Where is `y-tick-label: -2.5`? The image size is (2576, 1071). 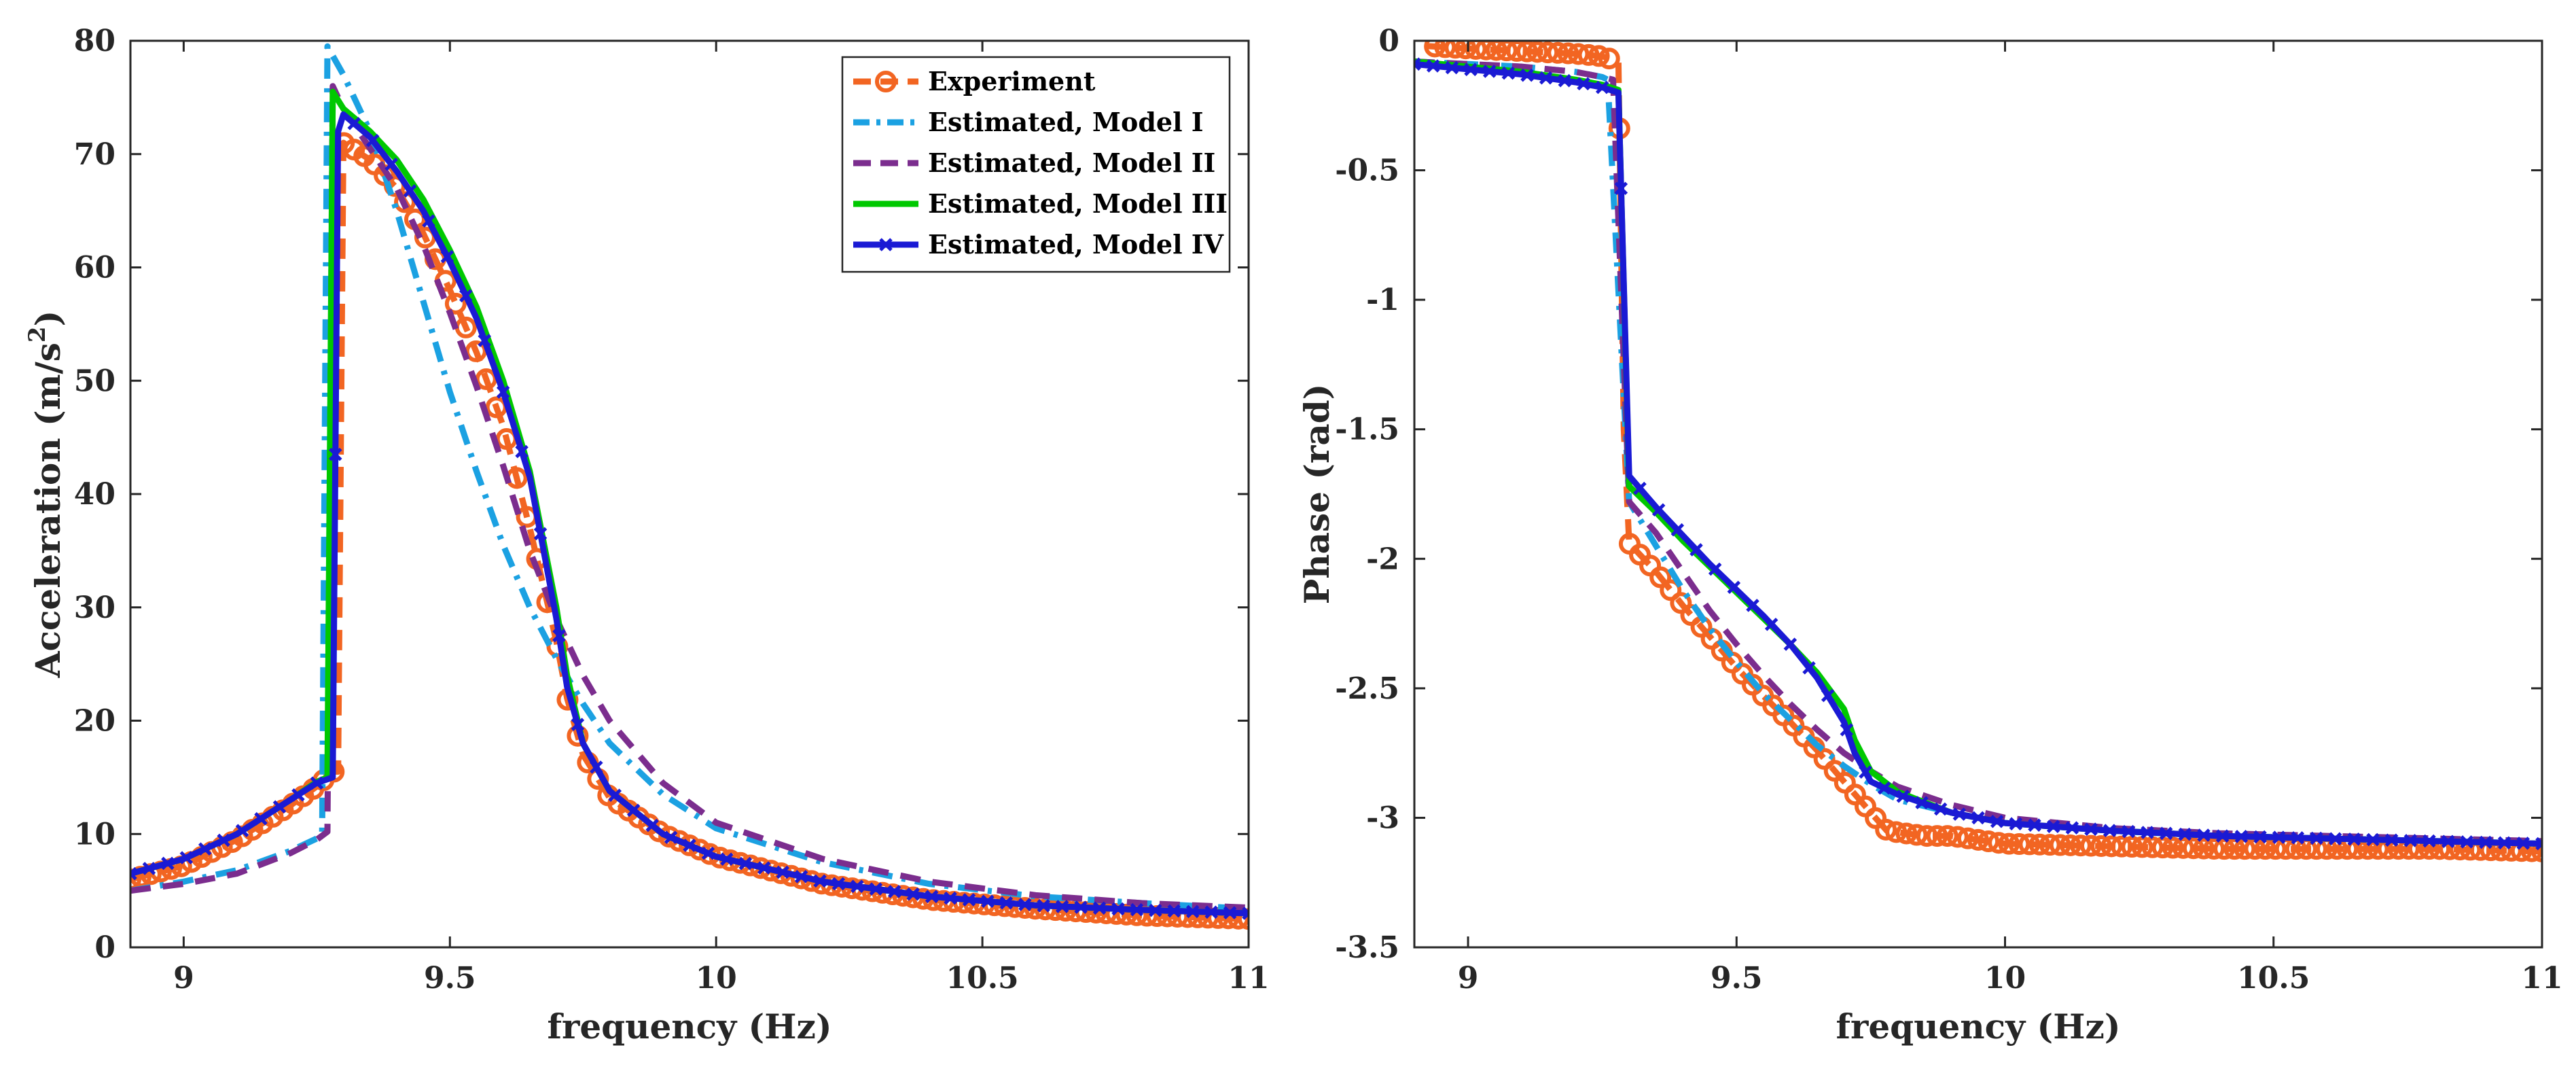 y-tick-label: -2.5 is located at coordinates (1367, 689).